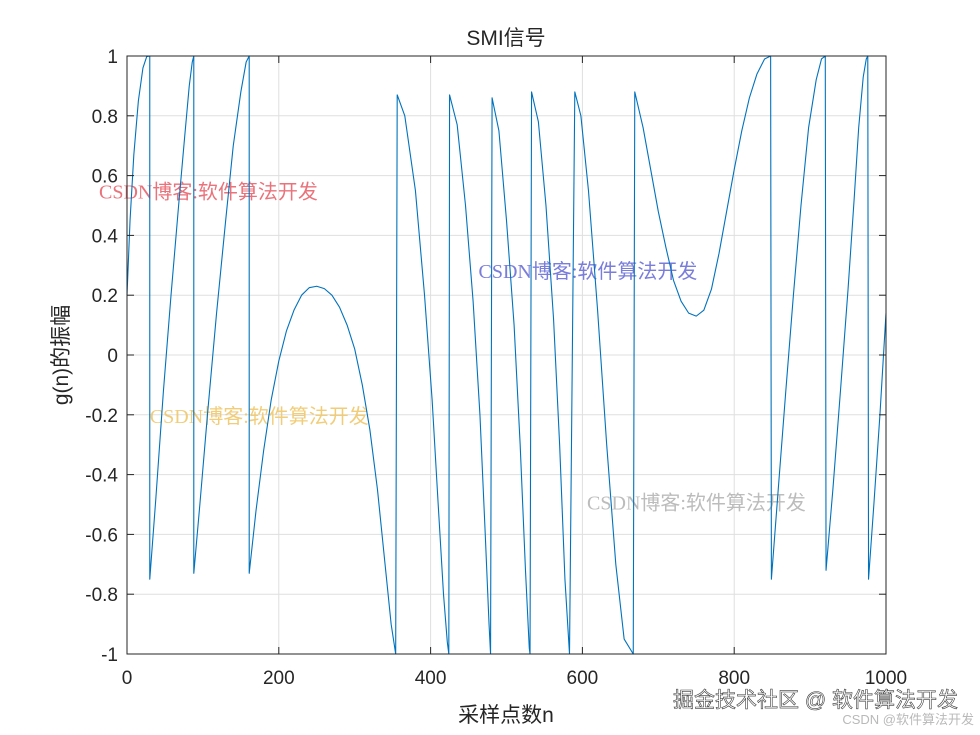 Image resolution: width=980 pixels, height=735 pixels. What do you see at coordinates (105, 236) in the screenshot?
I see `y-tick-label: 0.4` at bounding box center [105, 236].